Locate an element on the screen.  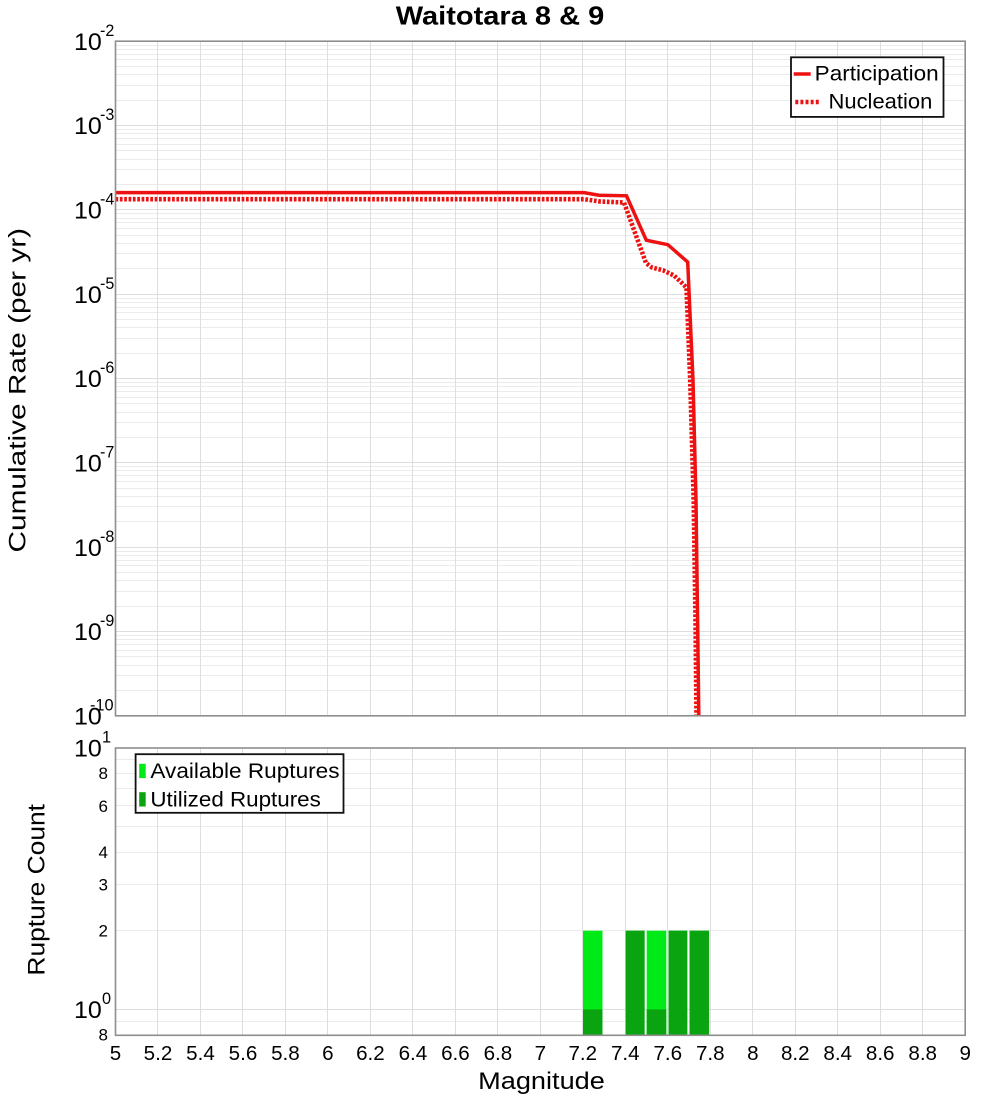
svg-text: -4 is located at coordinates (107, 200).